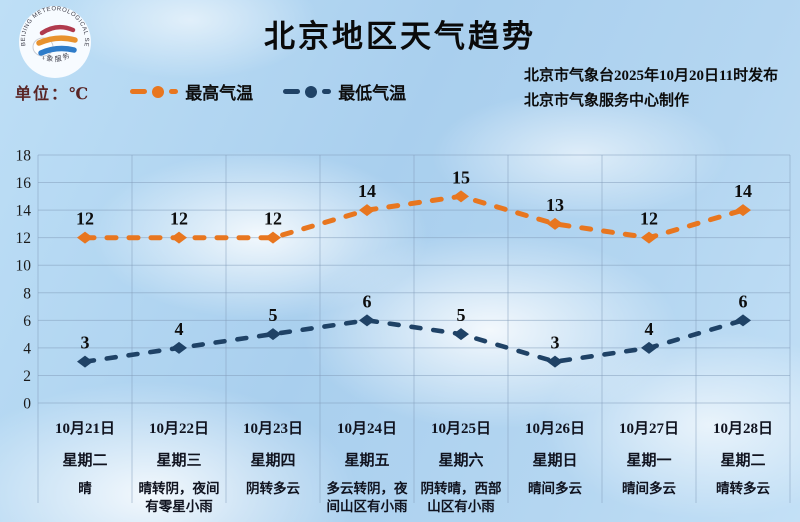  Describe the element at coordinates (743, 488) in the screenshot. I see `weather-label: 晴转多云` at that location.